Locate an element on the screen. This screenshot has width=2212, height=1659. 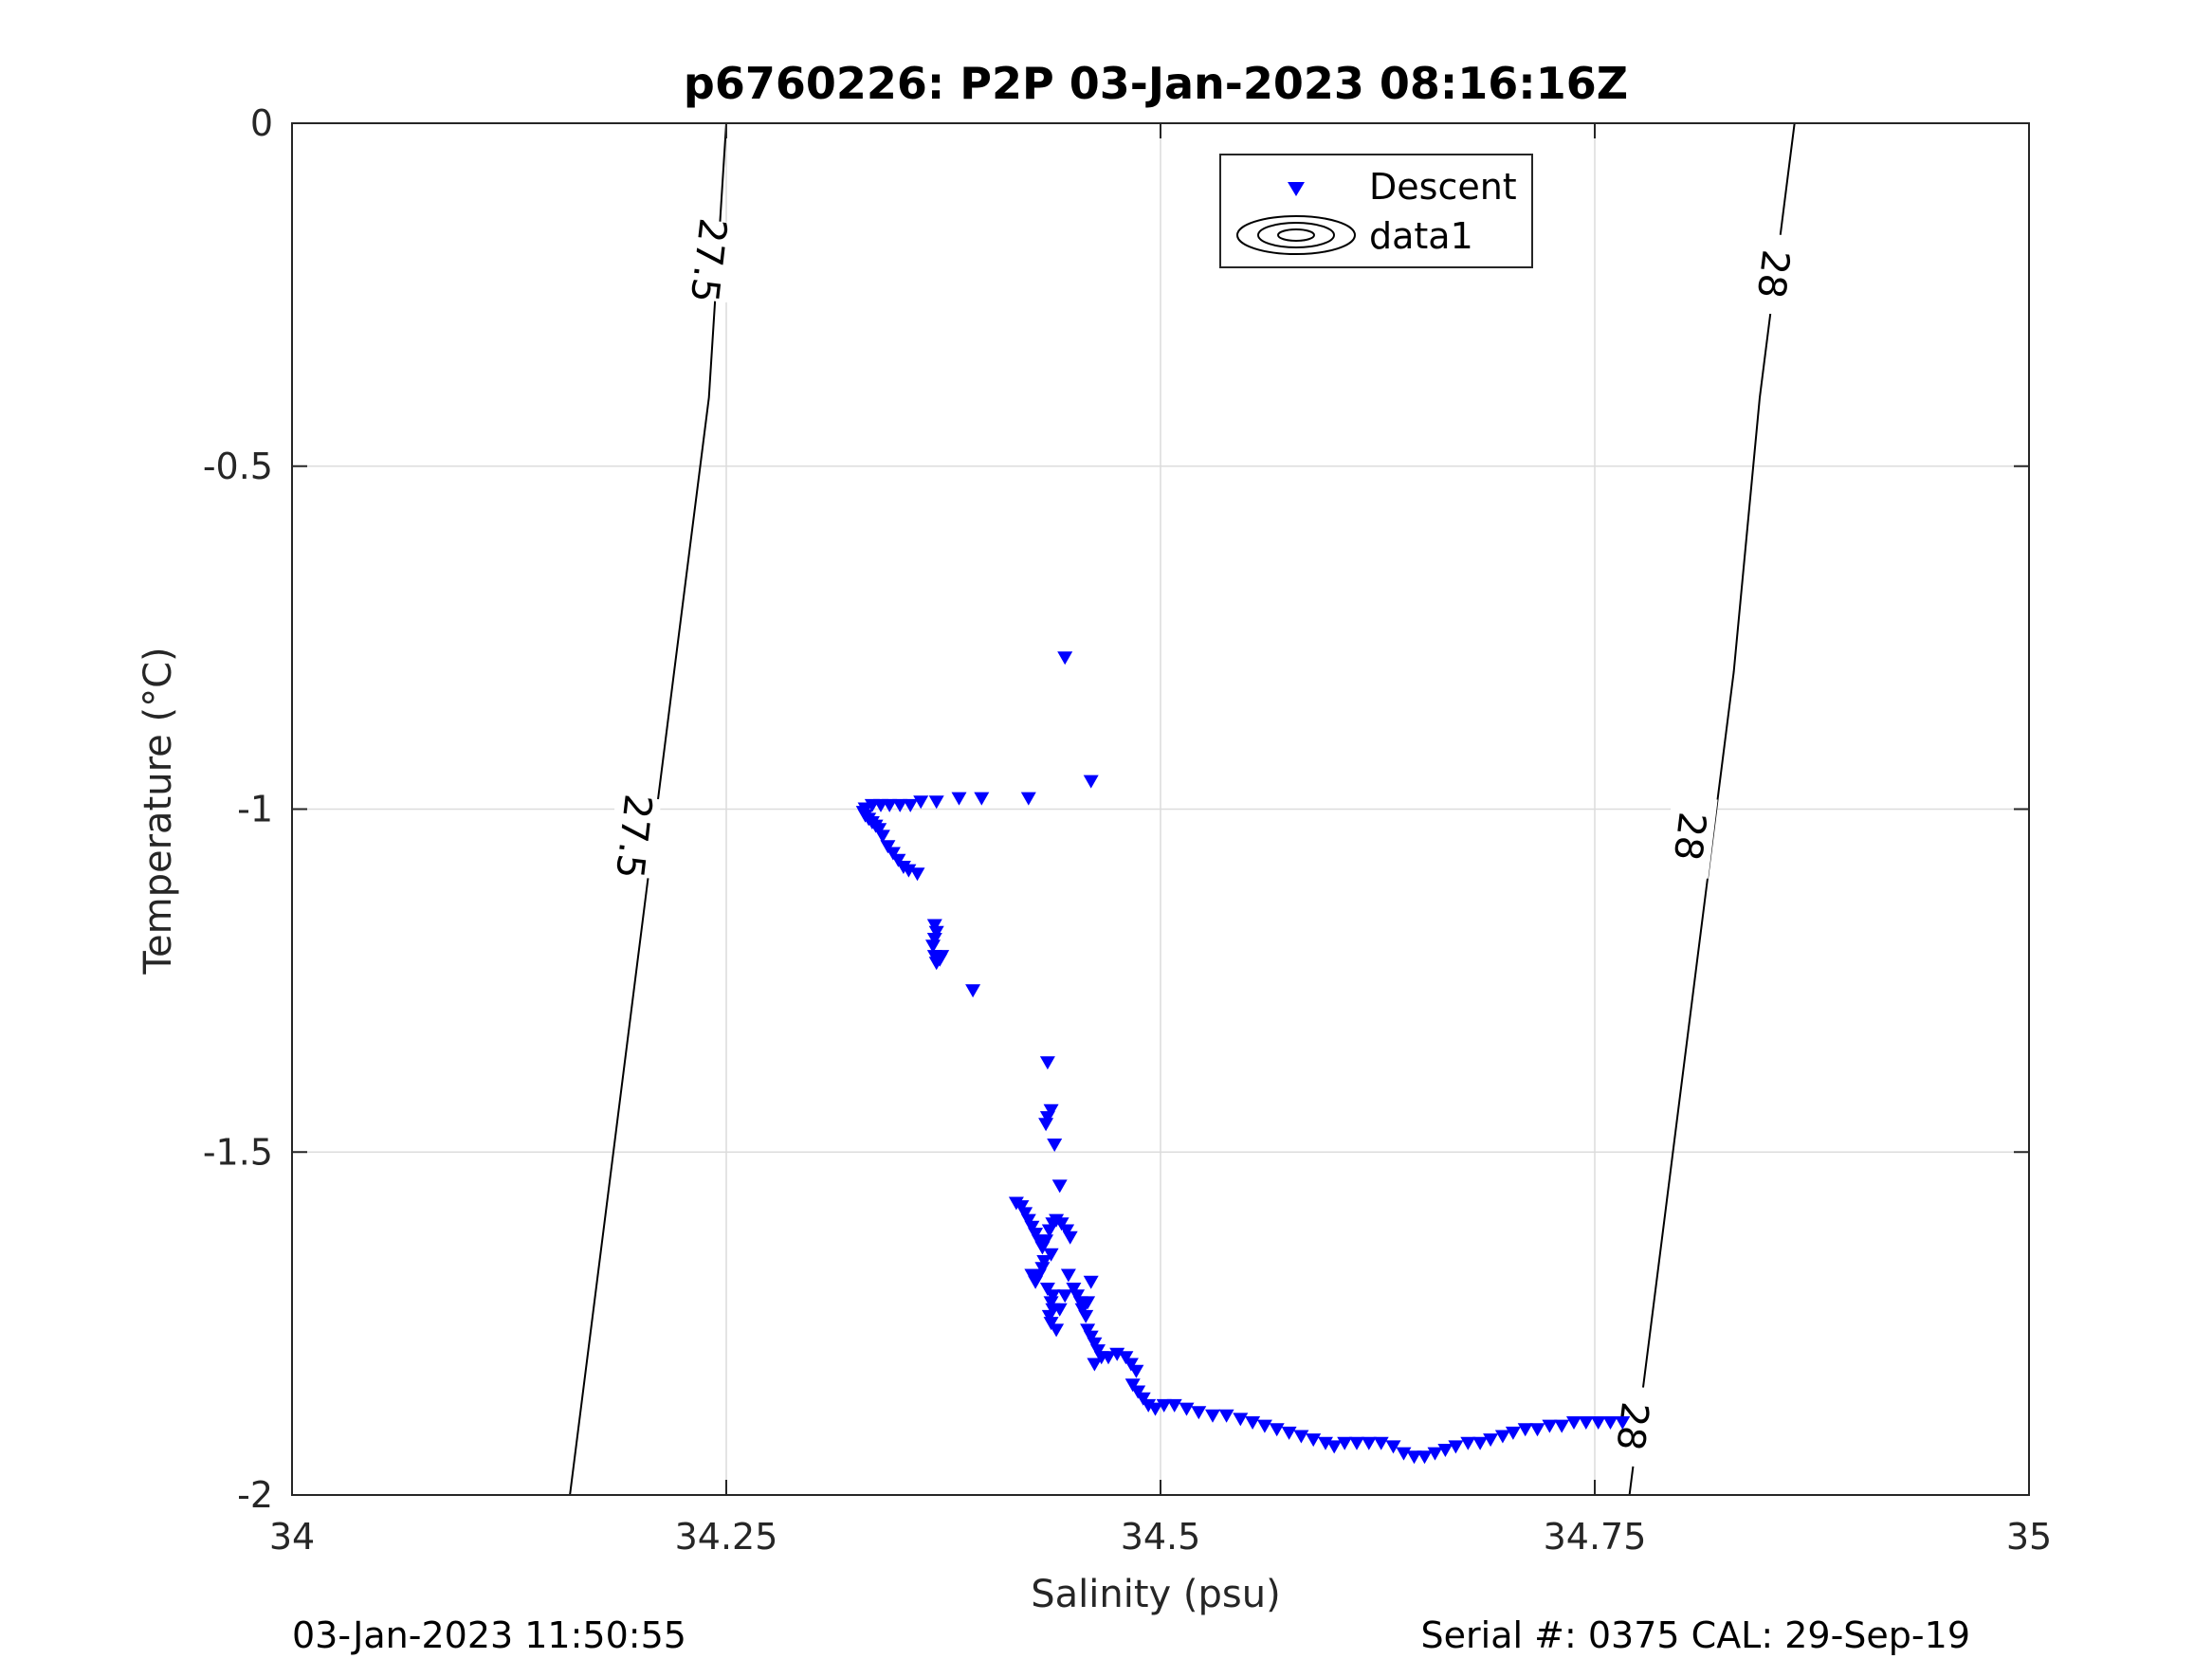
x-axis-label: Salinity (psu) is located at coordinates (1155, 1594).